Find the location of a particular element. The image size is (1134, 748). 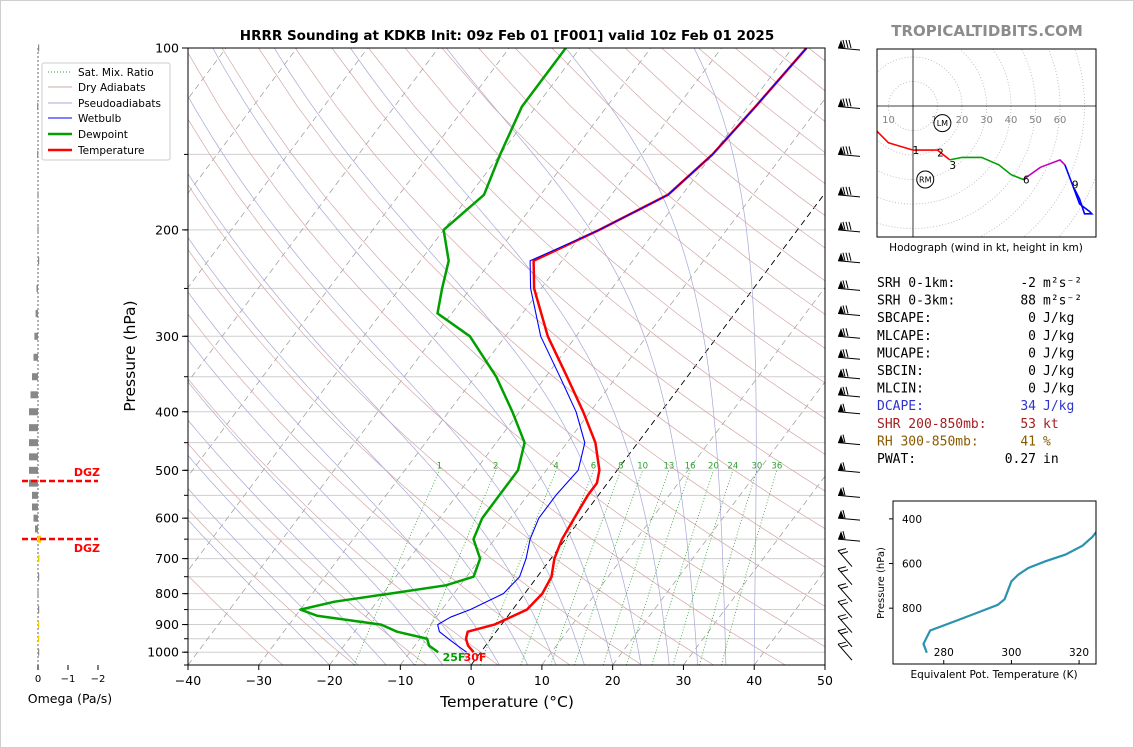

index-label: SRH 0-3km: is located at coordinates (916, 301).